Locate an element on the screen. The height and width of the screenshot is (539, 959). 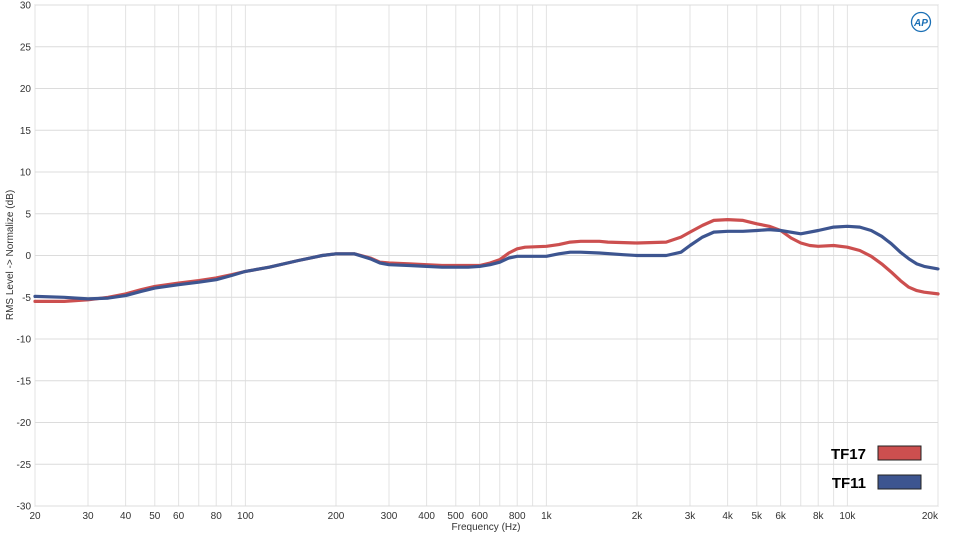
y-tick-label: 20 is located at coordinates (26, 89).